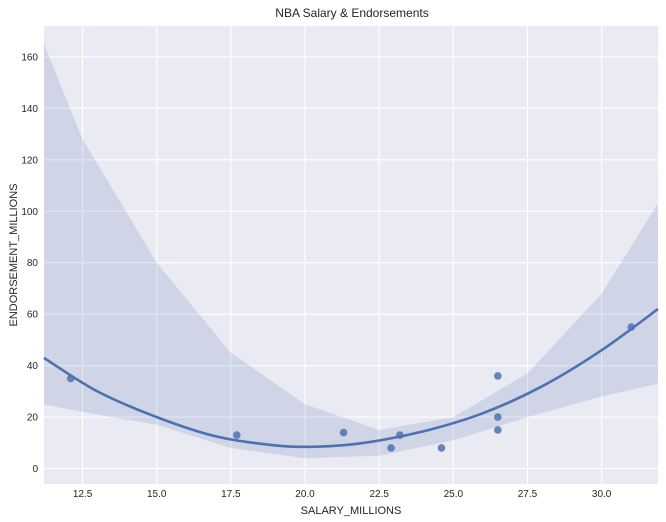 Image resolution: width=666 pixels, height=522 pixels. Describe the element at coordinates (29, 109) in the screenshot. I see `y-tick-label: 140` at that location.